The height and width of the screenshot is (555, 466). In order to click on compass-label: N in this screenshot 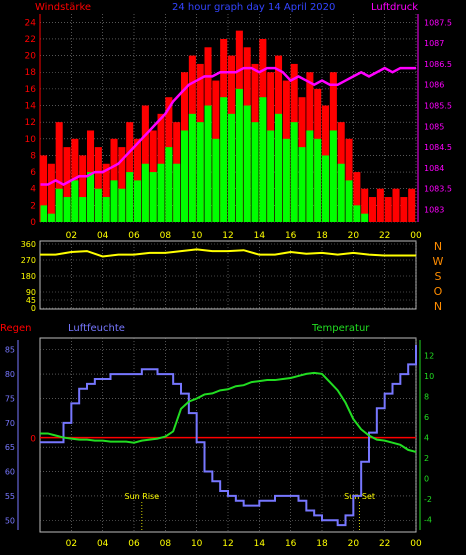, I will do `click(438, 246)`.